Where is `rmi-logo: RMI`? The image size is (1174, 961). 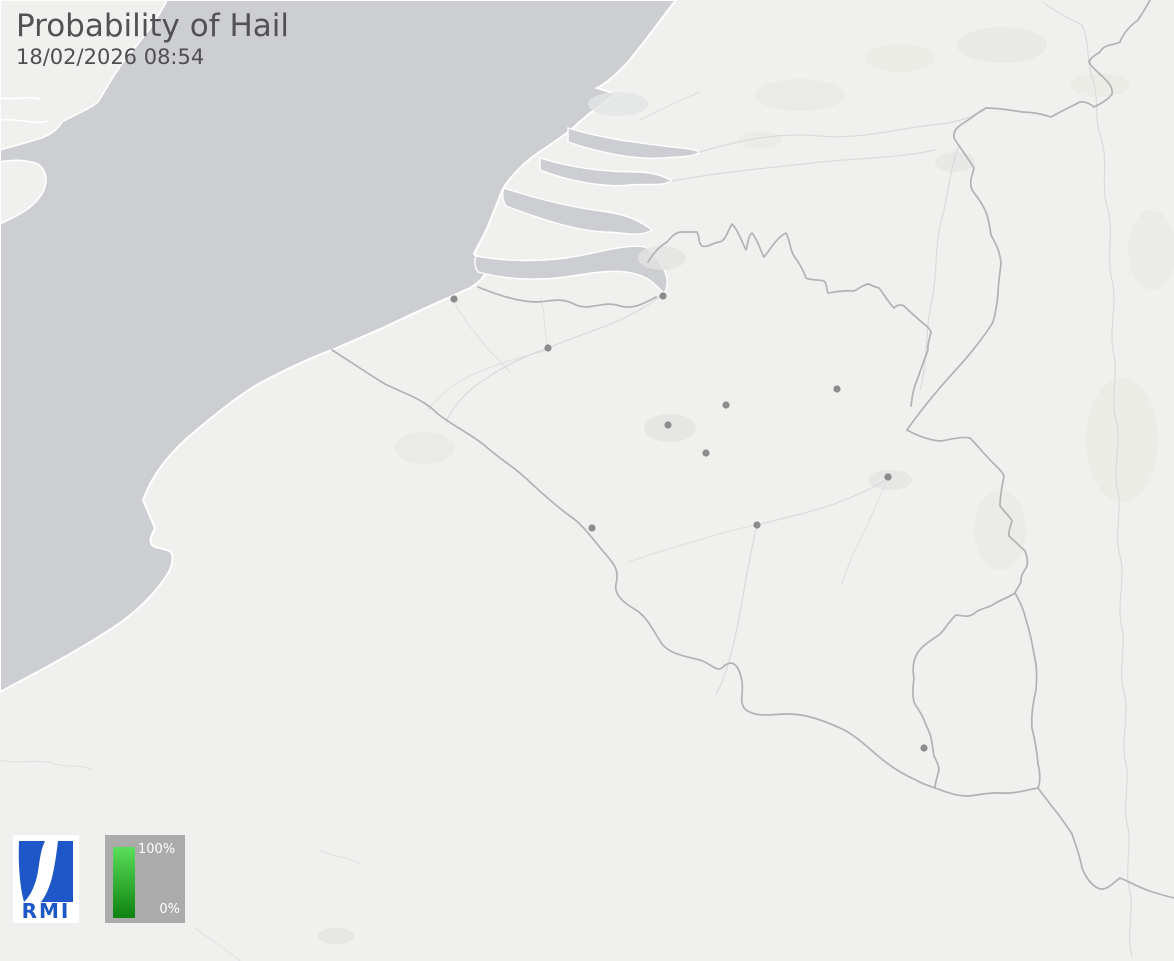
rmi-logo: RMI is located at coordinates (46, 879).